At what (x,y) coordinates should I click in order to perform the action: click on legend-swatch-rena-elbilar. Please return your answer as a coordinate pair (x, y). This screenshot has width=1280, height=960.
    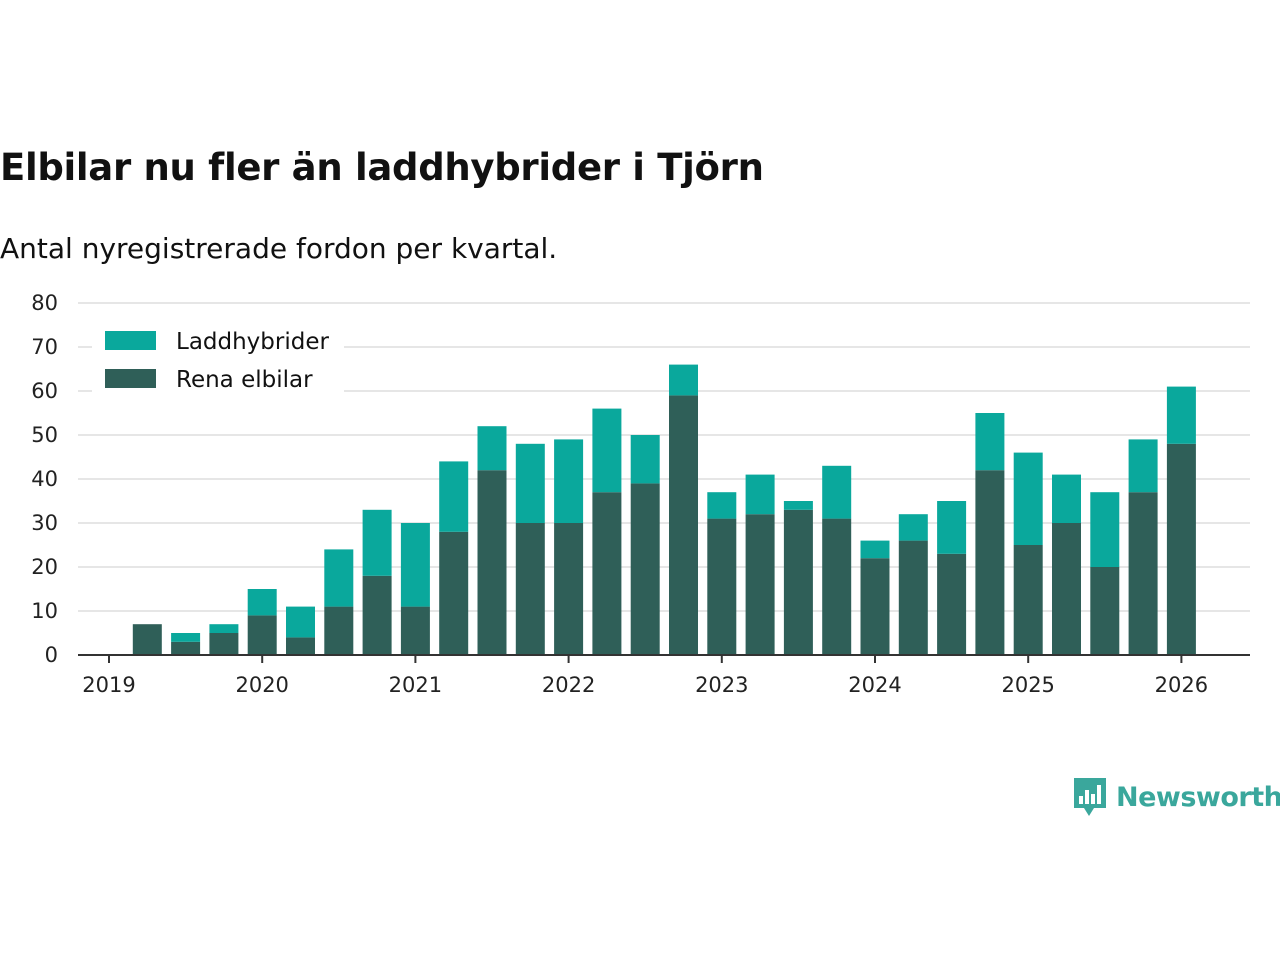
    Looking at the image, I should click on (130, 378).